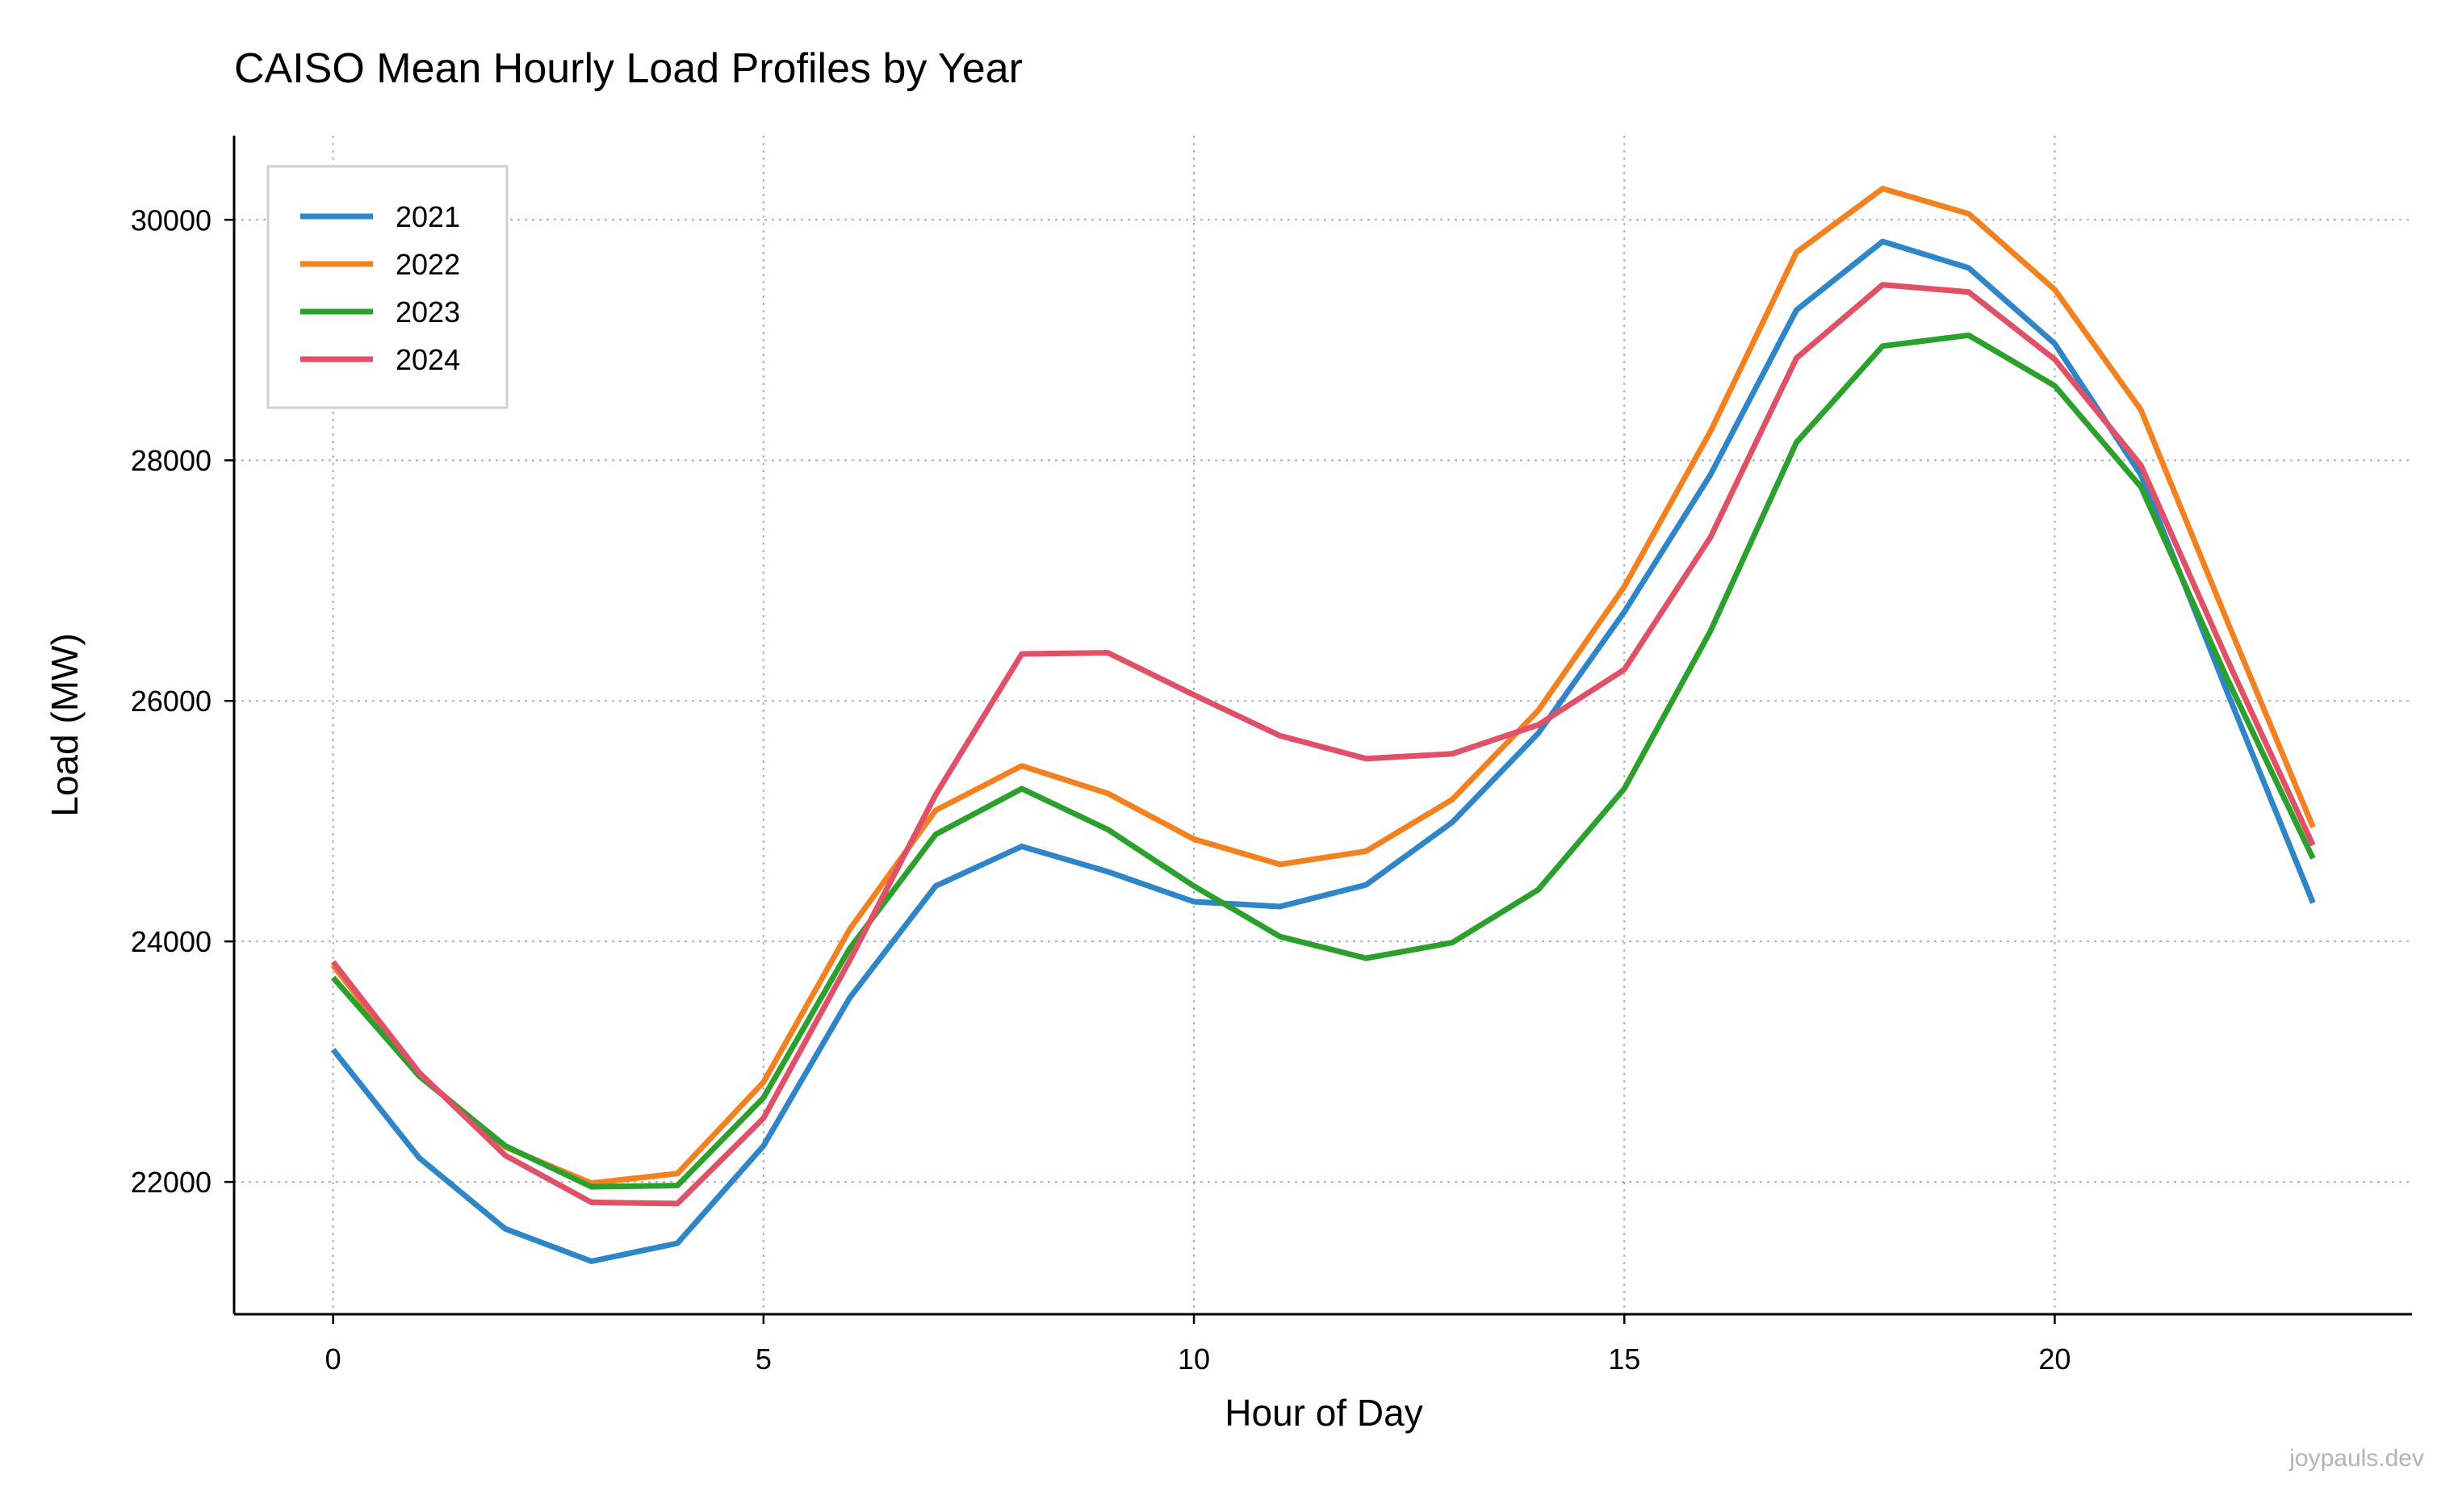 Image resolution: width=2458 pixels, height=1512 pixels. Describe the element at coordinates (333, 1359) in the screenshot. I see `x-tick-label: 0` at that location.